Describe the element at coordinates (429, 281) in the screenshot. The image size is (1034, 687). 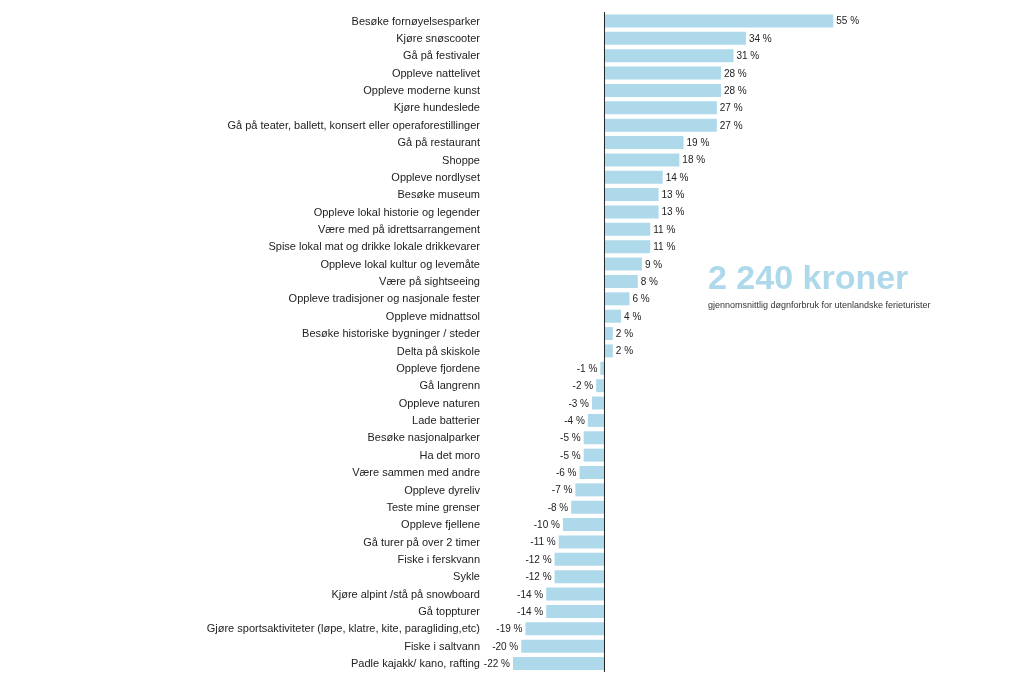
I see `y-tick-label: Være på sightseeing` at that location.